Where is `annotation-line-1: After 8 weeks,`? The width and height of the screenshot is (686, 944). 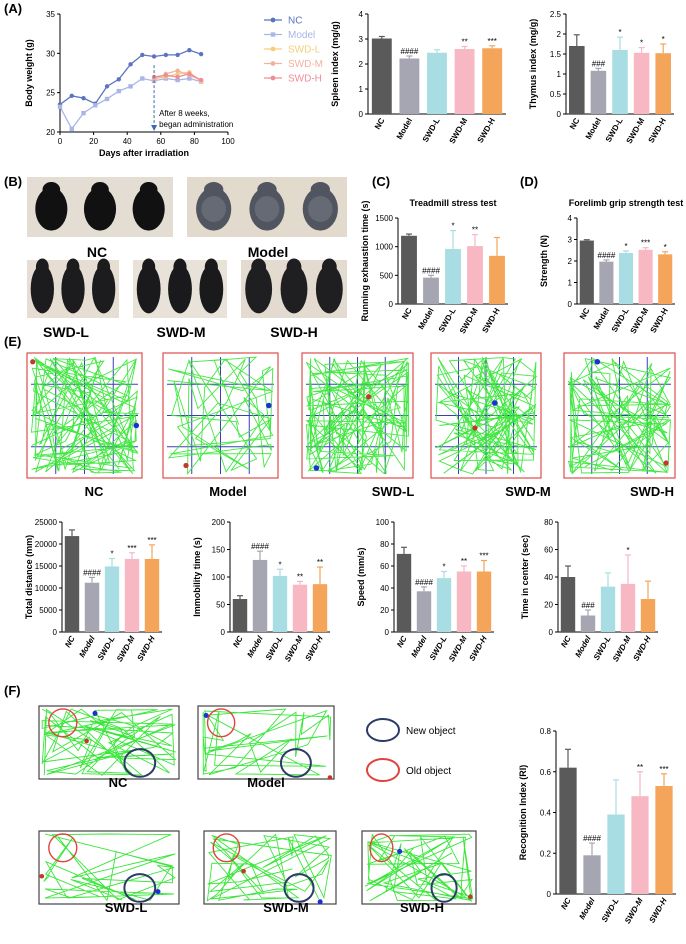 annotation-line-1: After 8 weeks, is located at coordinates (184, 113).